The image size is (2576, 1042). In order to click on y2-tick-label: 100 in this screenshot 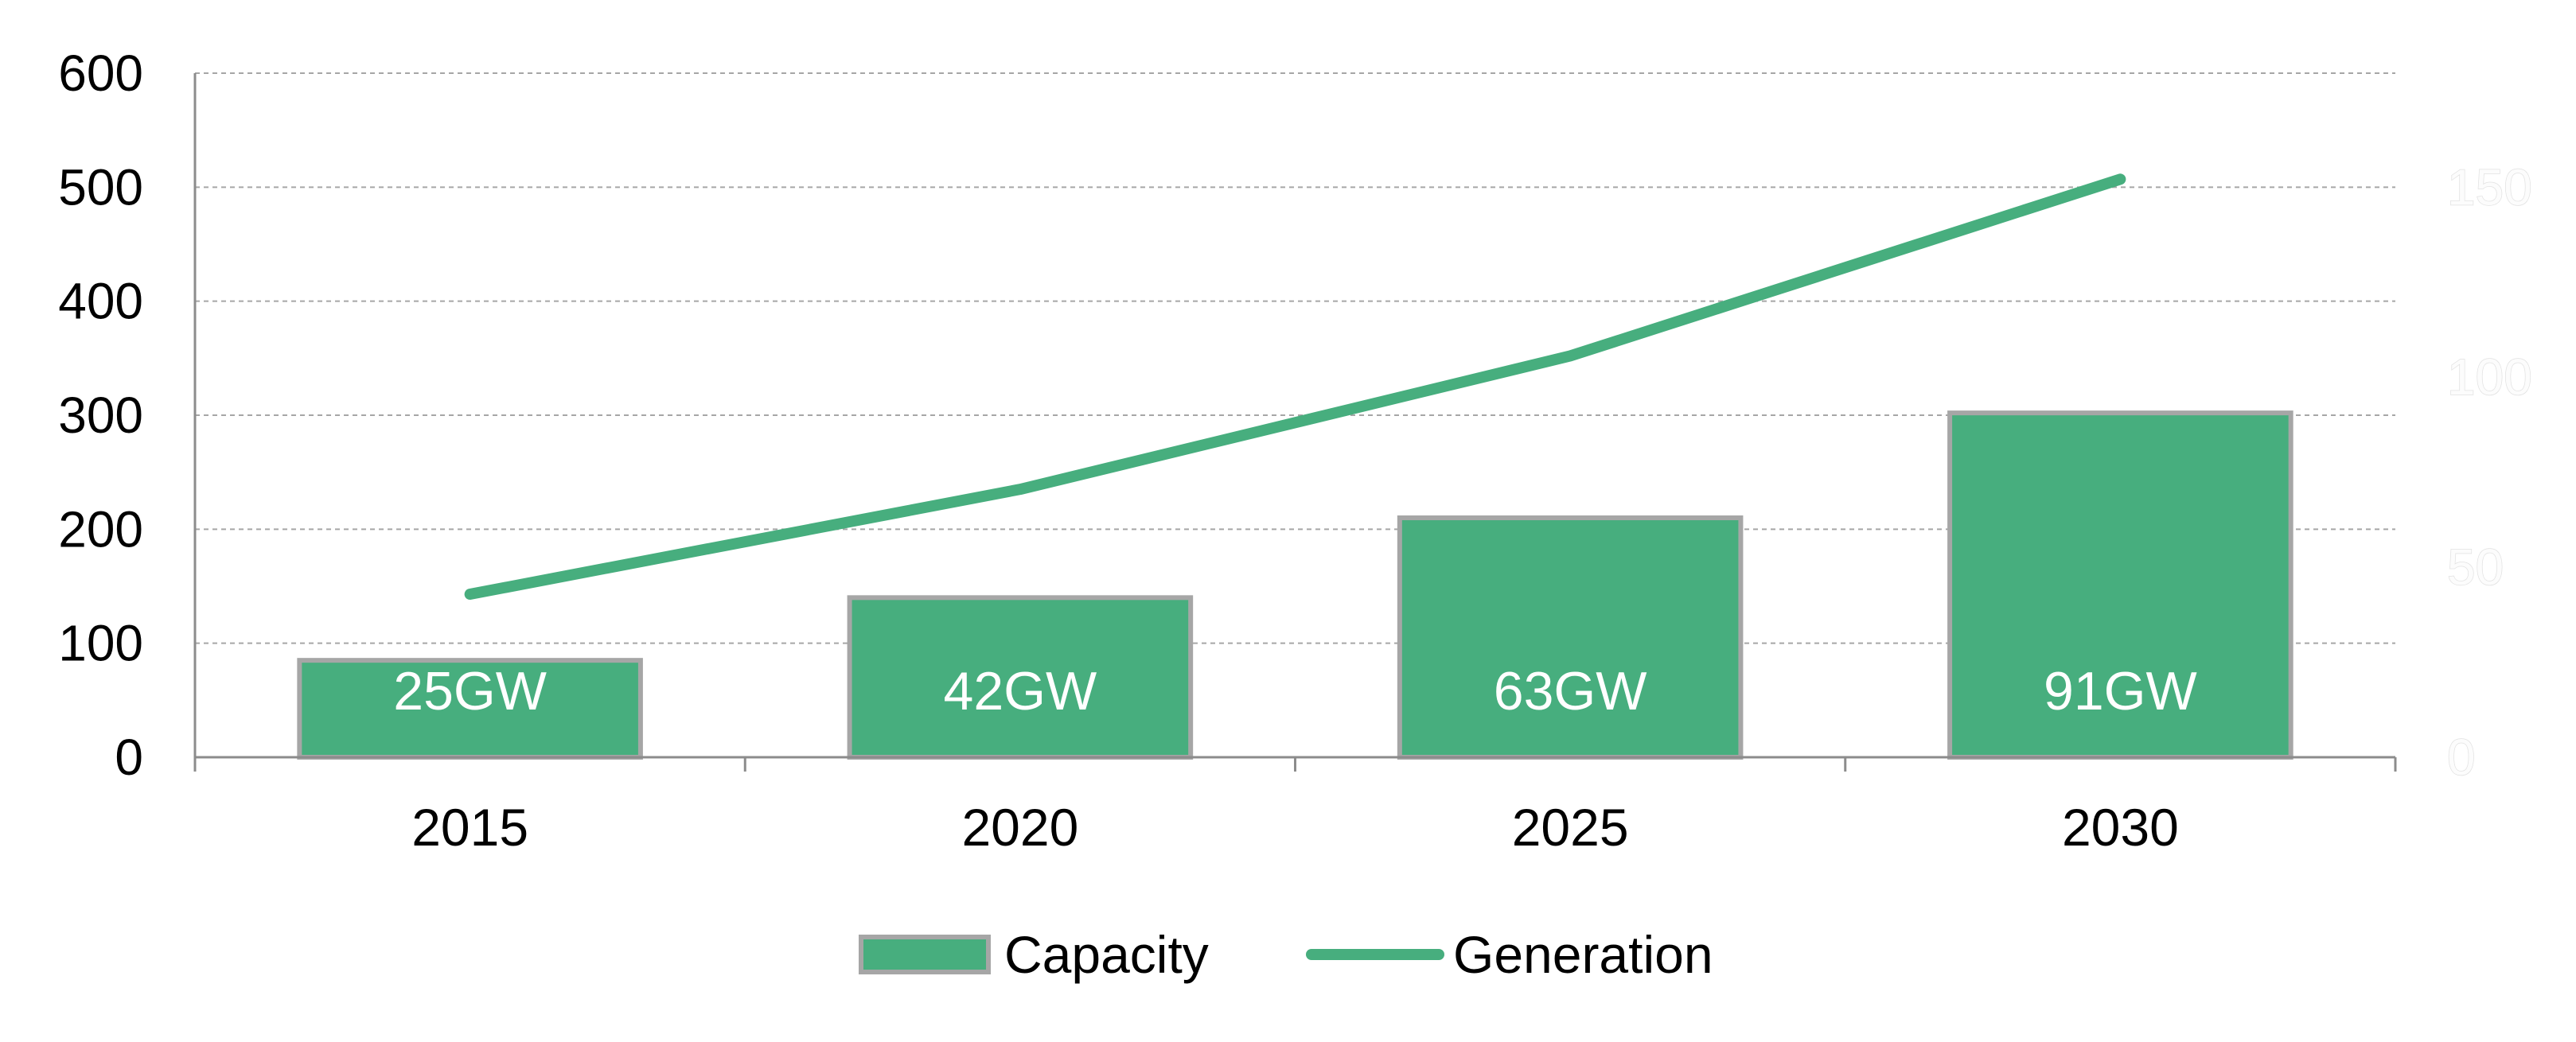, I will do `click(2489, 377)`.